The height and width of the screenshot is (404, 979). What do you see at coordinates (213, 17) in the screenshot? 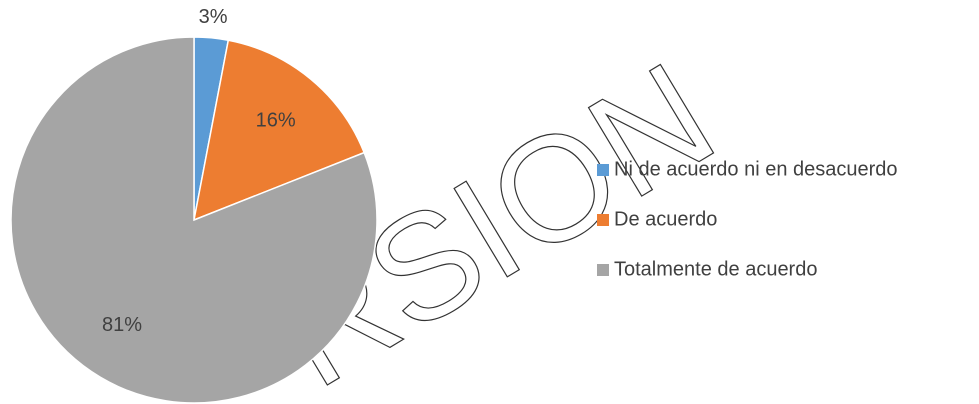
I see `data-label: 3%` at bounding box center [213, 17].